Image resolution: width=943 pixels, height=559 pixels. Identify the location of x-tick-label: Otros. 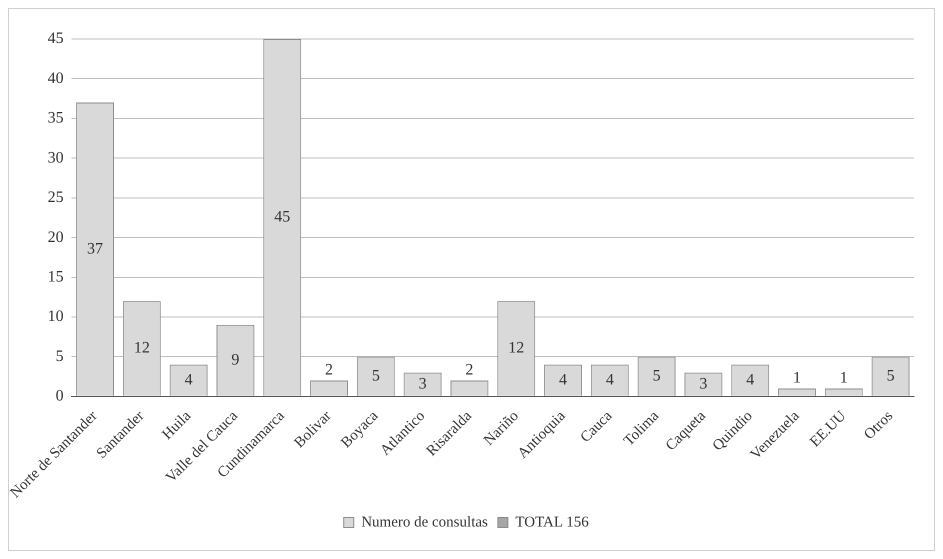
(878, 425).